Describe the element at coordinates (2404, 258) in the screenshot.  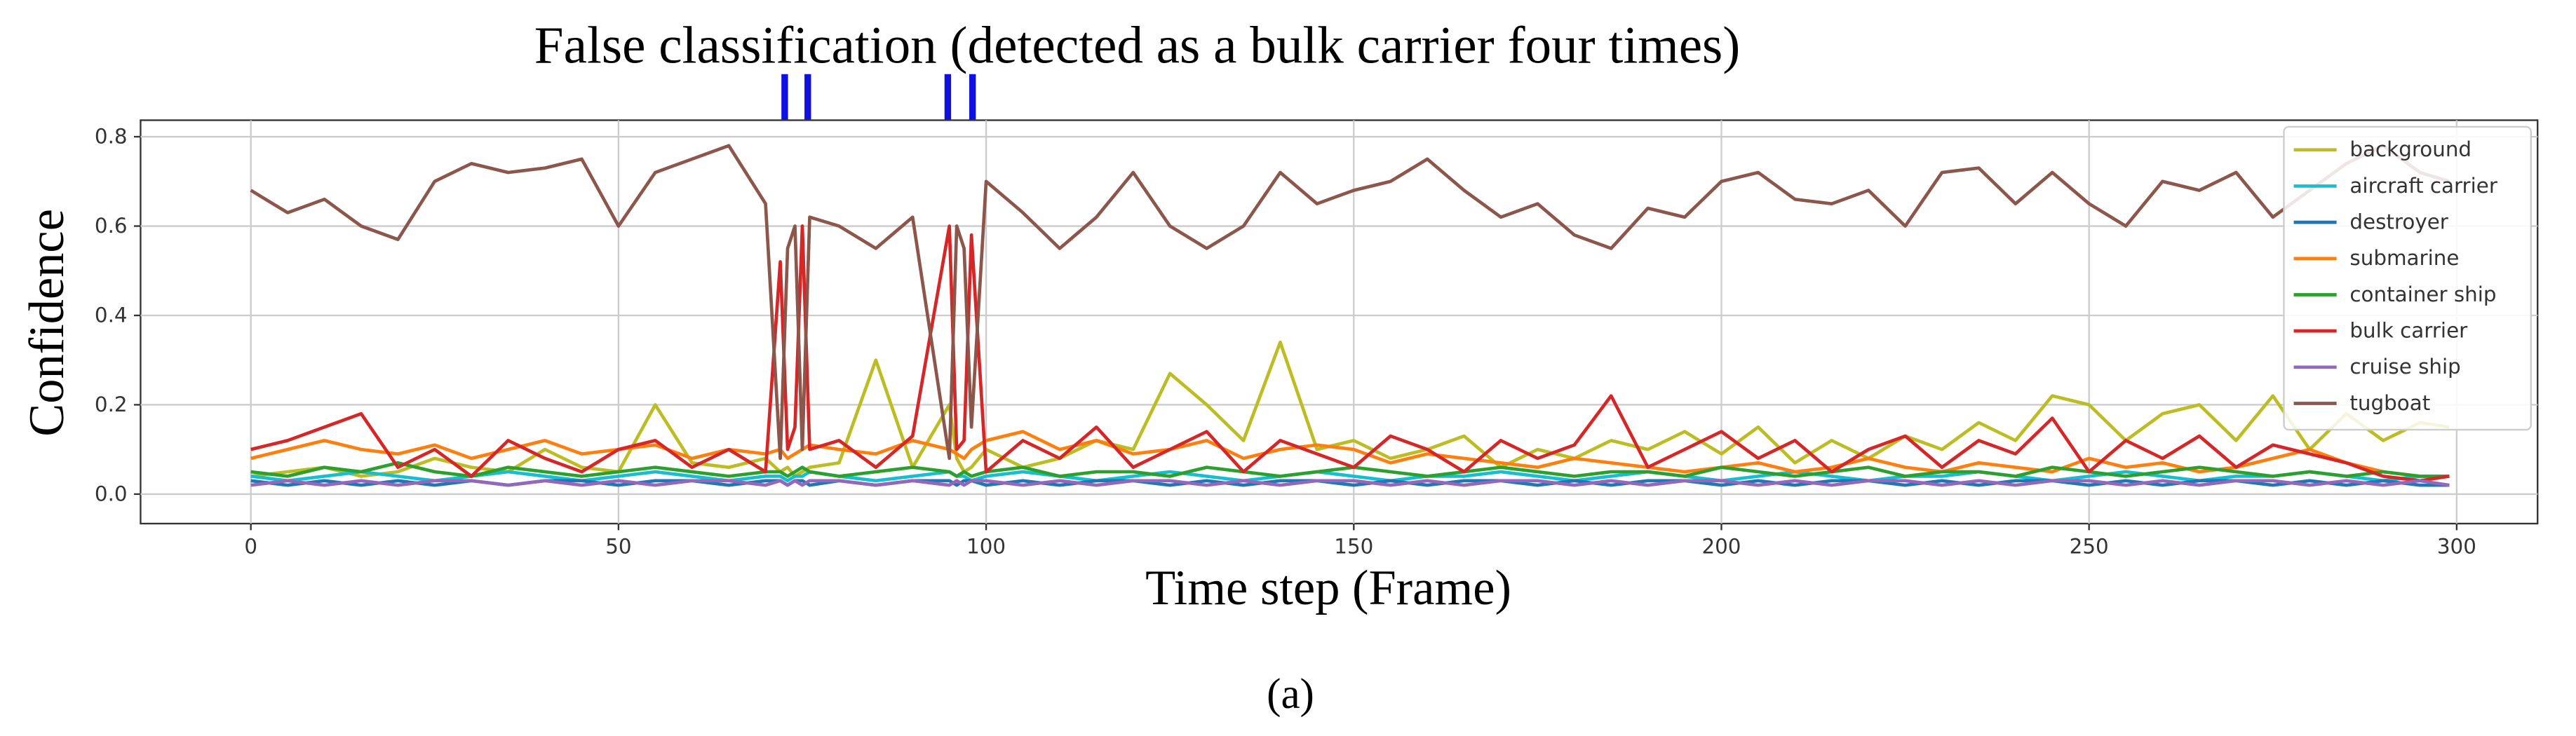
I see `legend-label: submarine` at that location.